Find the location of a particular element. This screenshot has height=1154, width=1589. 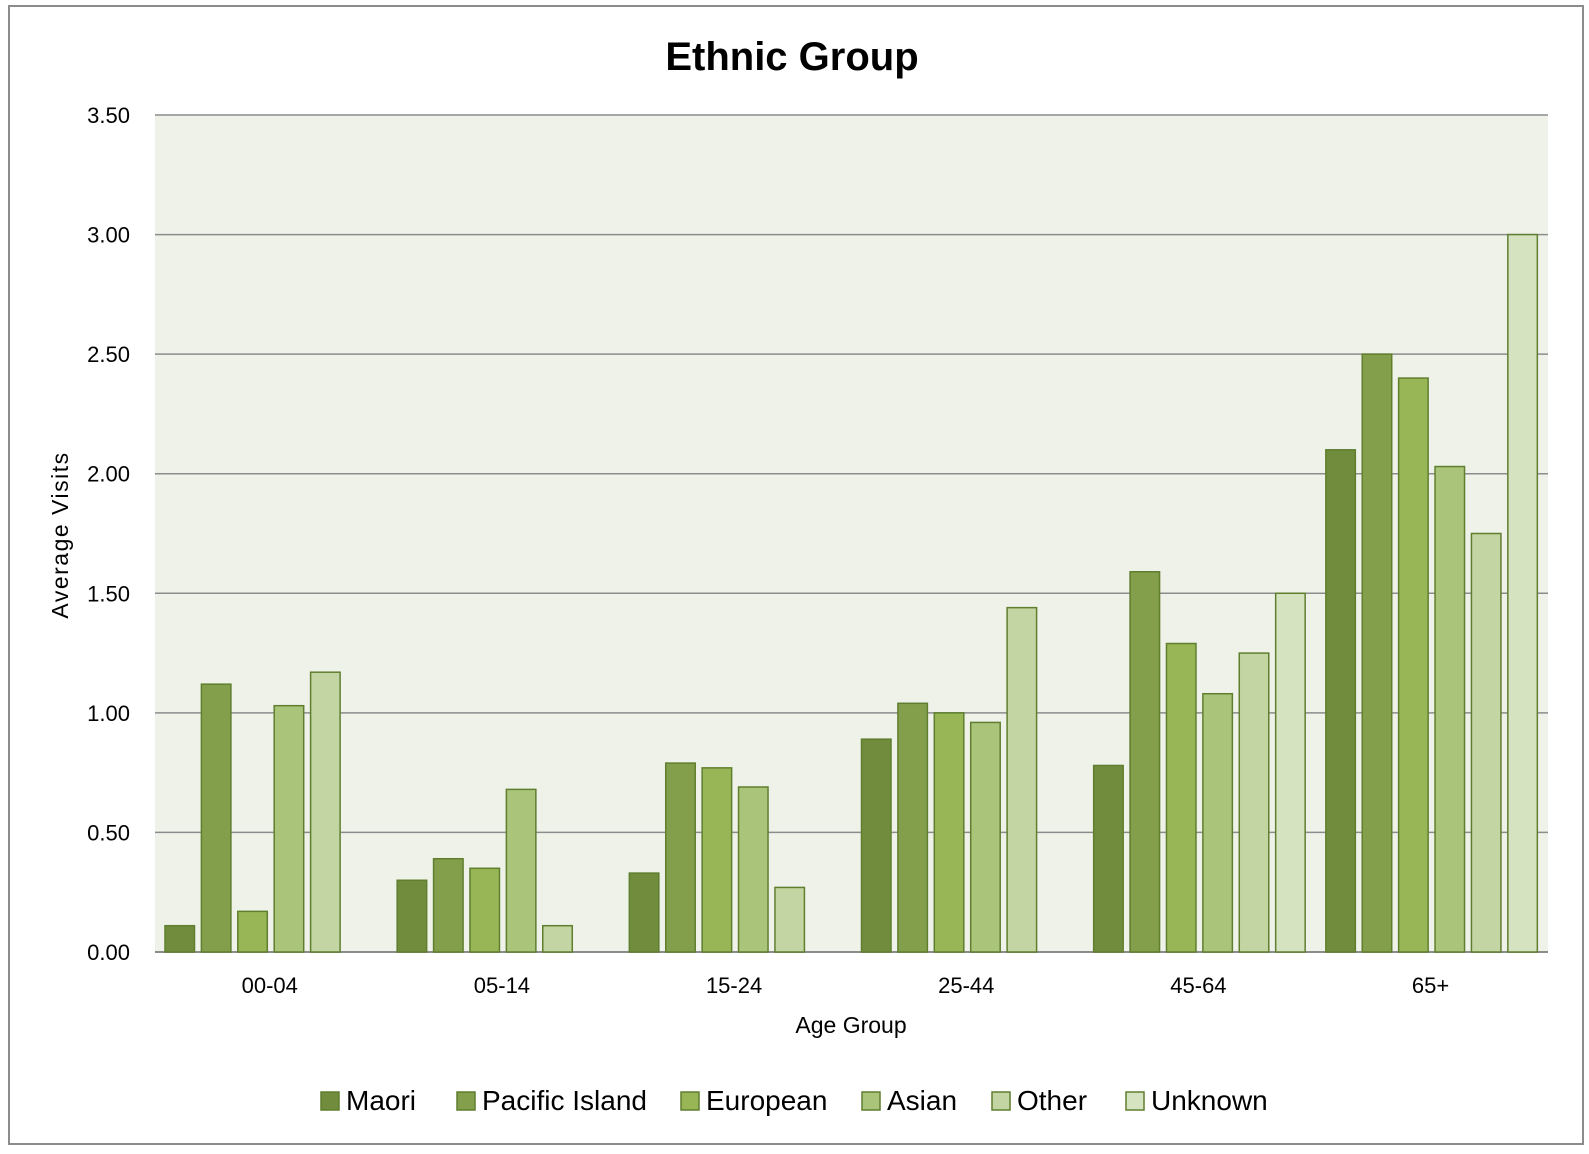

x-tick-label: 45-64 is located at coordinates (1198, 985).